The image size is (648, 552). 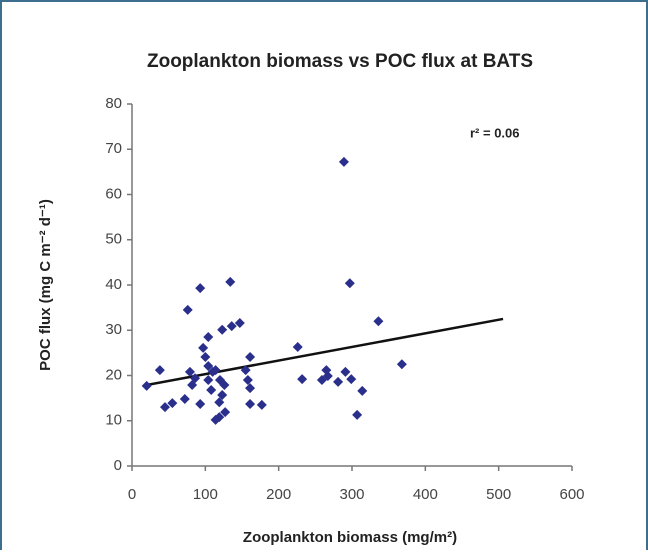 What do you see at coordinates (113, 193) in the screenshot?
I see `y-tick-label: 60` at bounding box center [113, 193].